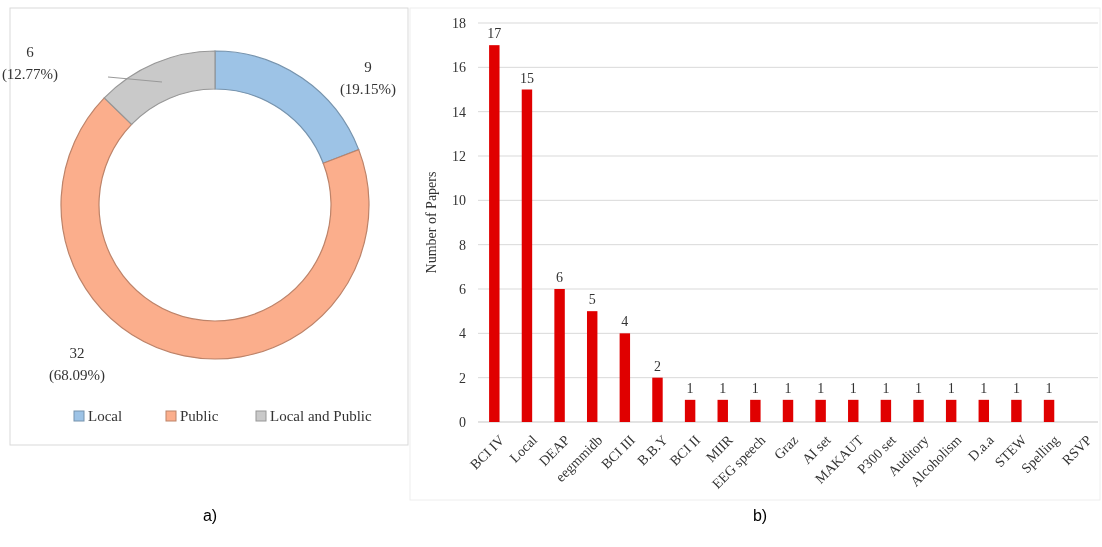  What do you see at coordinates (592, 300) in the screenshot?
I see `data-label: 5` at bounding box center [592, 300].